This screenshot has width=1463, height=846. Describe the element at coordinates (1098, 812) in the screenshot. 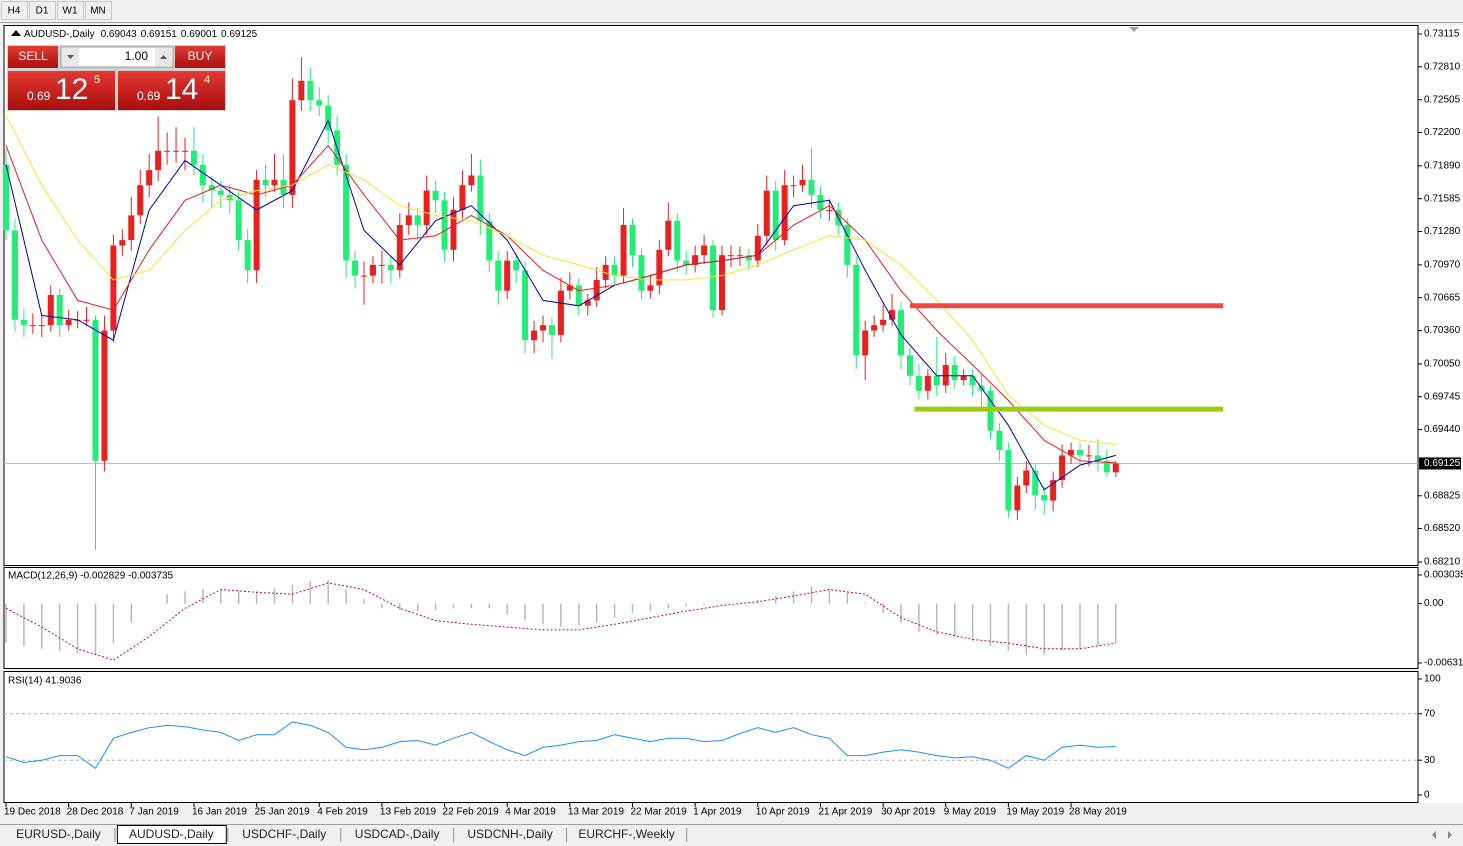

I see `date-label: 28 May 2019` at that location.